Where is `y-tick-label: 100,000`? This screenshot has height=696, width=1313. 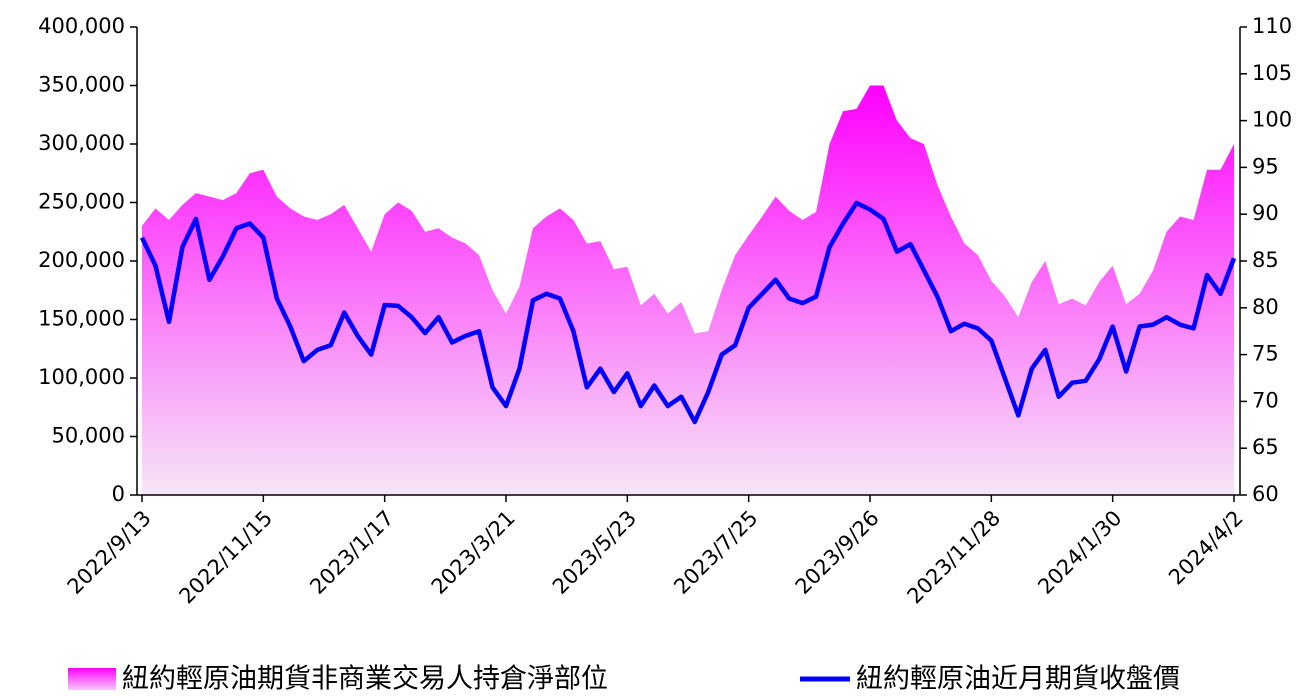
y-tick-label: 100,000 is located at coordinates (81, 377).